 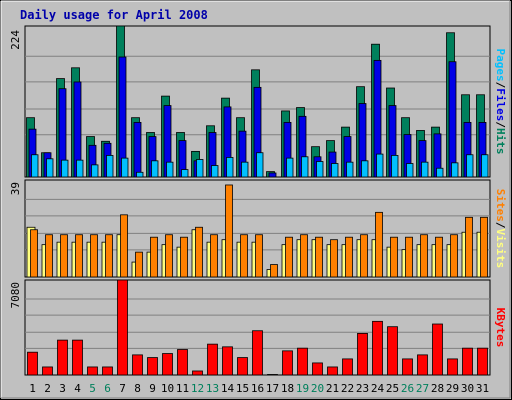 What do you see at coordinates (212, 388) in the screenshot?
I see `day-label: 13` at bounding box center [212, 388].